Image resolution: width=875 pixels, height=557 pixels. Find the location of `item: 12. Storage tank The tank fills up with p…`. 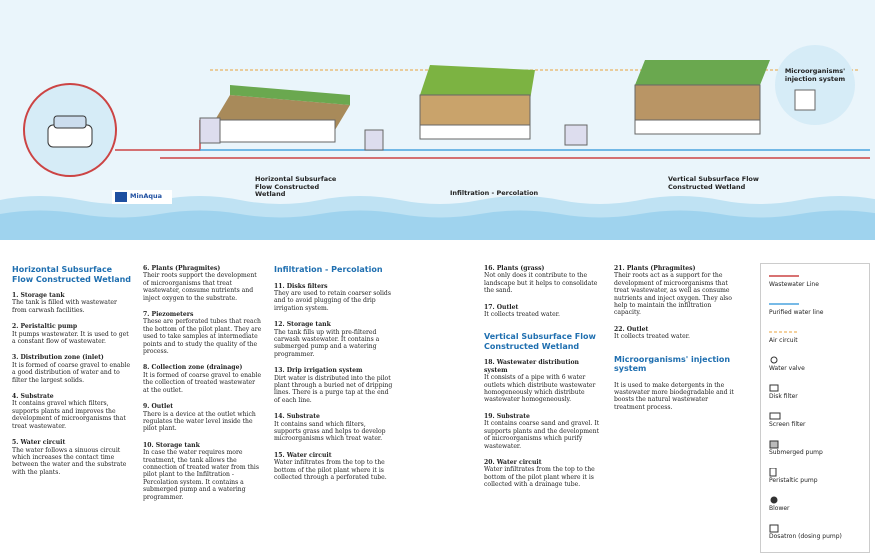

item: 12. Storage tank The tank fills up with p… is located at coordinates (334, 339).